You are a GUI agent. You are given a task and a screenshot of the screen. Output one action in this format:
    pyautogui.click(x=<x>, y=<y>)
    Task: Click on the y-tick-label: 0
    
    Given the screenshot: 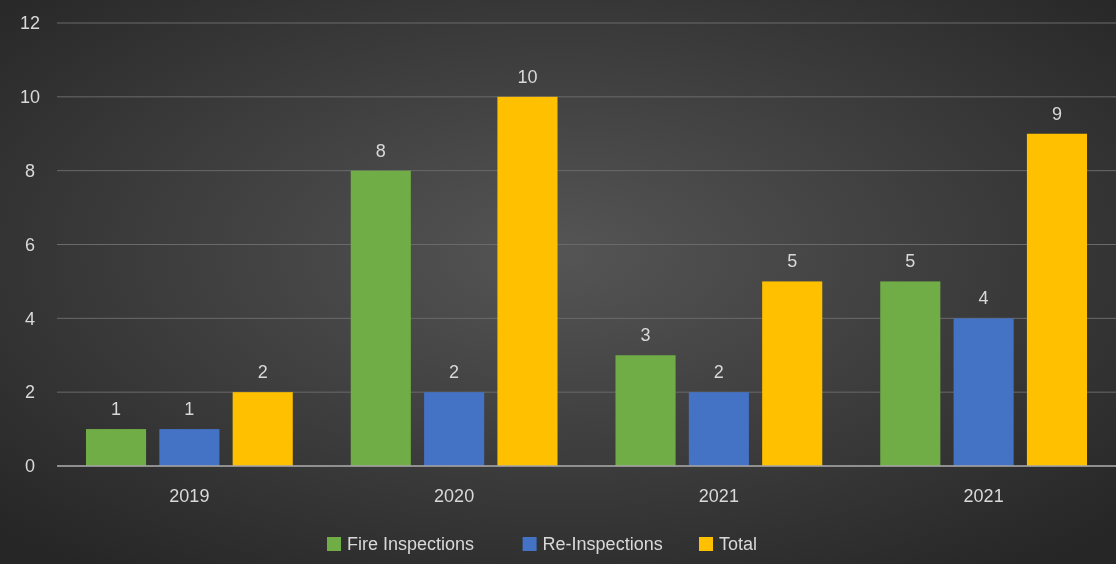 What is the action you would take?
    pyautogui.click(x=30, y=466)
    